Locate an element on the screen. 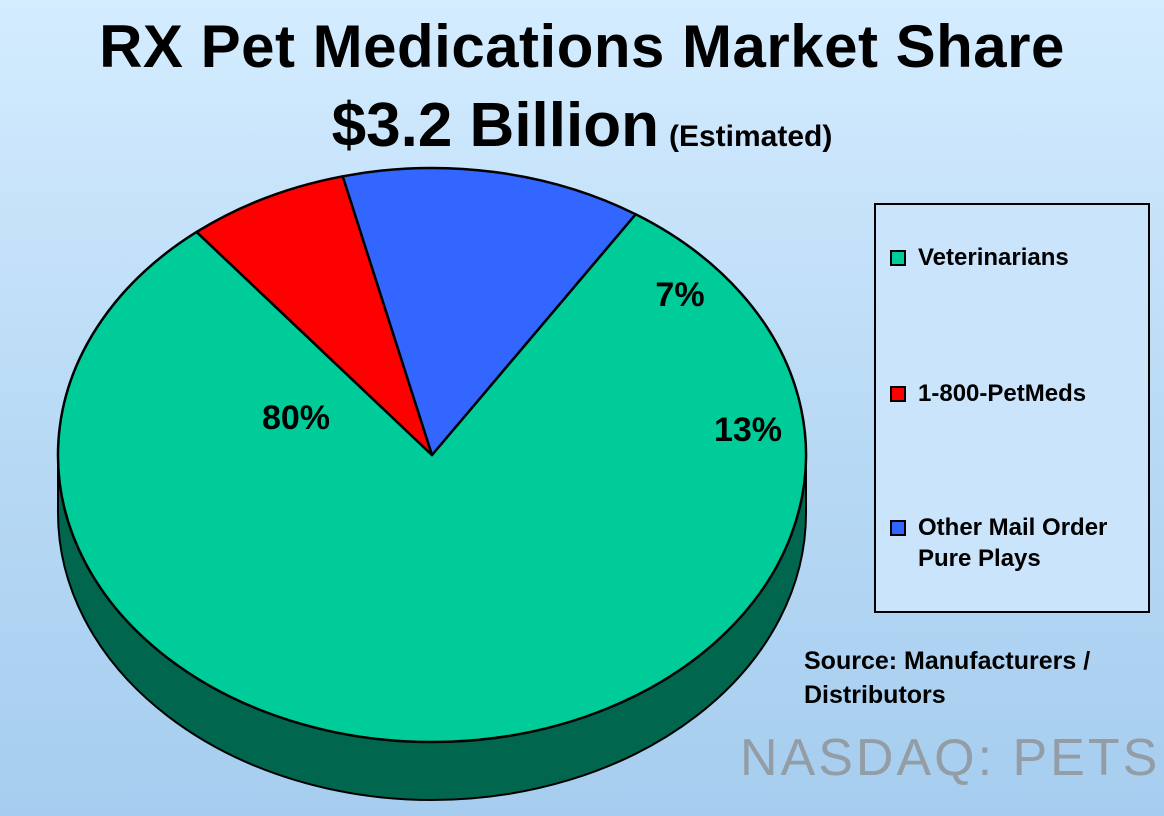  watermark: NASDAQ: PETS is located at coordinates (950, 758).